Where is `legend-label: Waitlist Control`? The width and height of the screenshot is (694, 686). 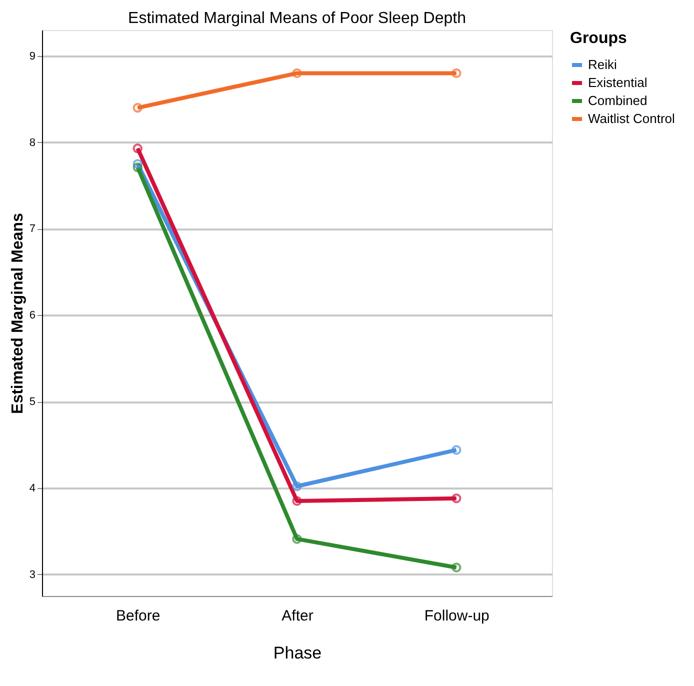 legend-label: Waitlist Control is located at coordinates (632, 118).